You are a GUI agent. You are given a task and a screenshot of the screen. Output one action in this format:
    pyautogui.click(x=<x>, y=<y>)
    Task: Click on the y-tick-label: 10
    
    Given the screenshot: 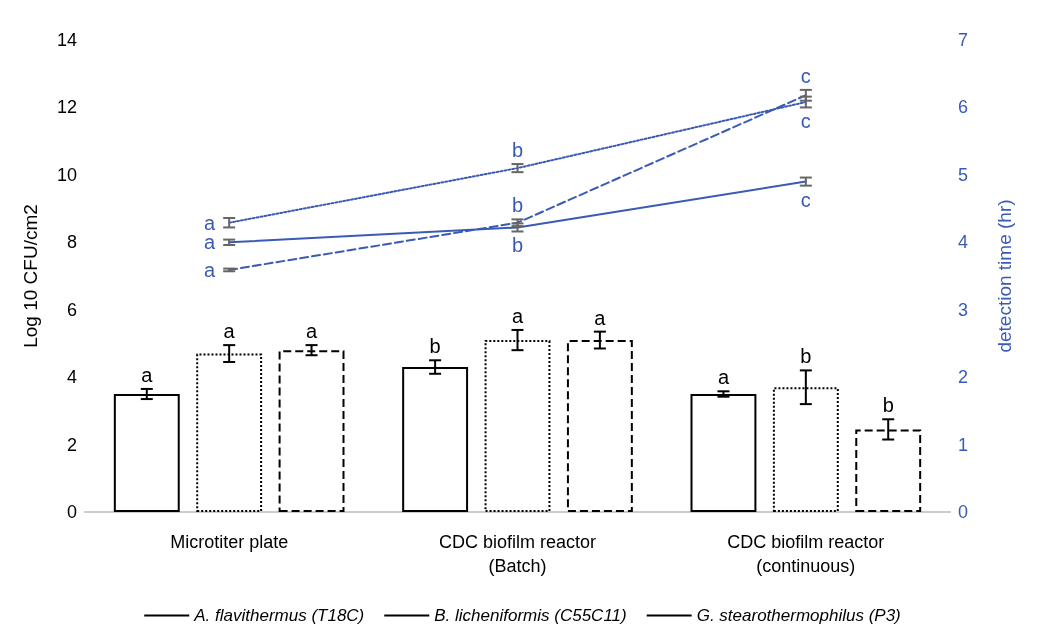 What is the action you would take?
    pyautogui.click(x=66, y=174)
    